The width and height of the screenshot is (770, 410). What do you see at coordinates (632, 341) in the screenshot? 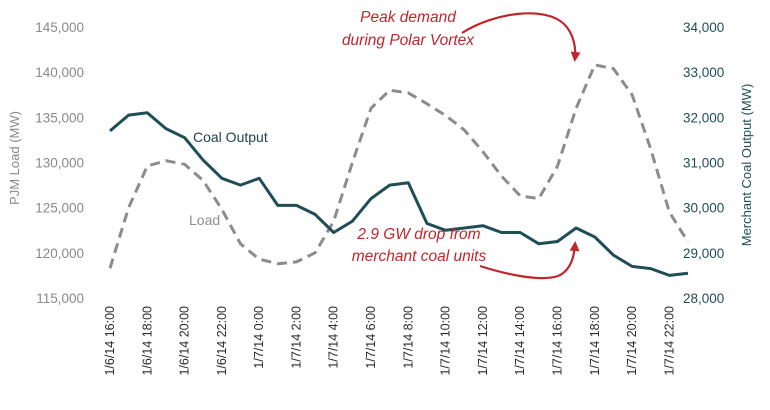
I see `x-tick-label: 1/7/14 20:00` at bounding box center [632, 341].